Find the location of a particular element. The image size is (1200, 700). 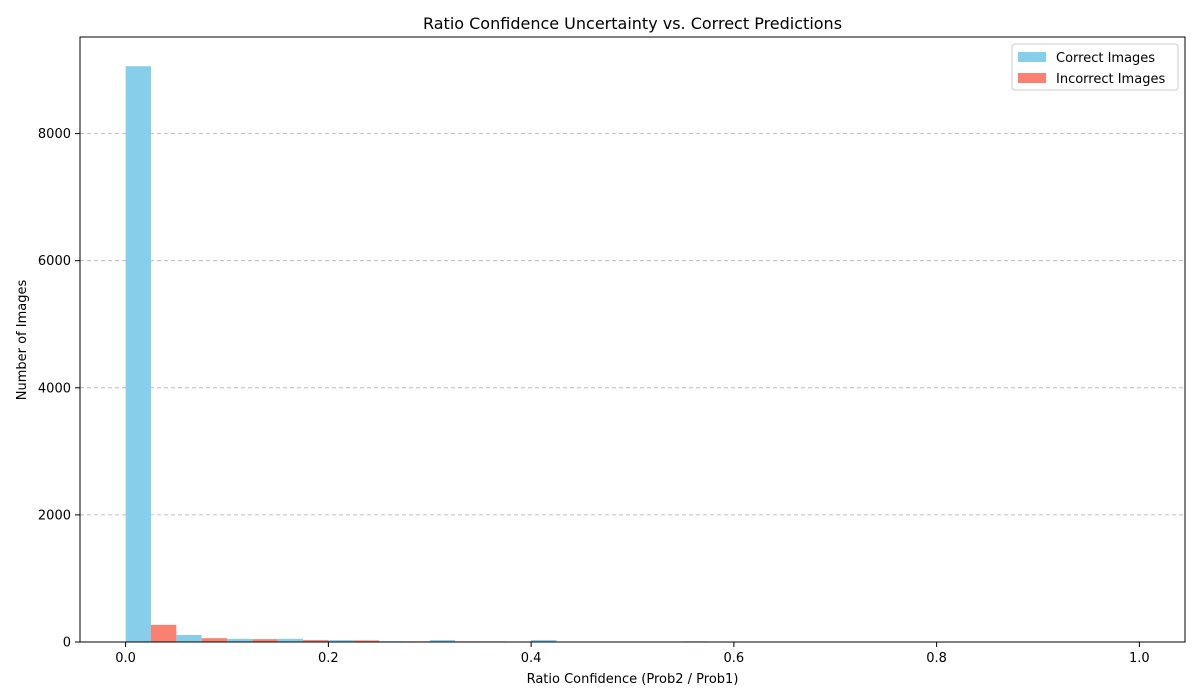

x-tick-label: 0.8 is located at coordinates (936, 658).